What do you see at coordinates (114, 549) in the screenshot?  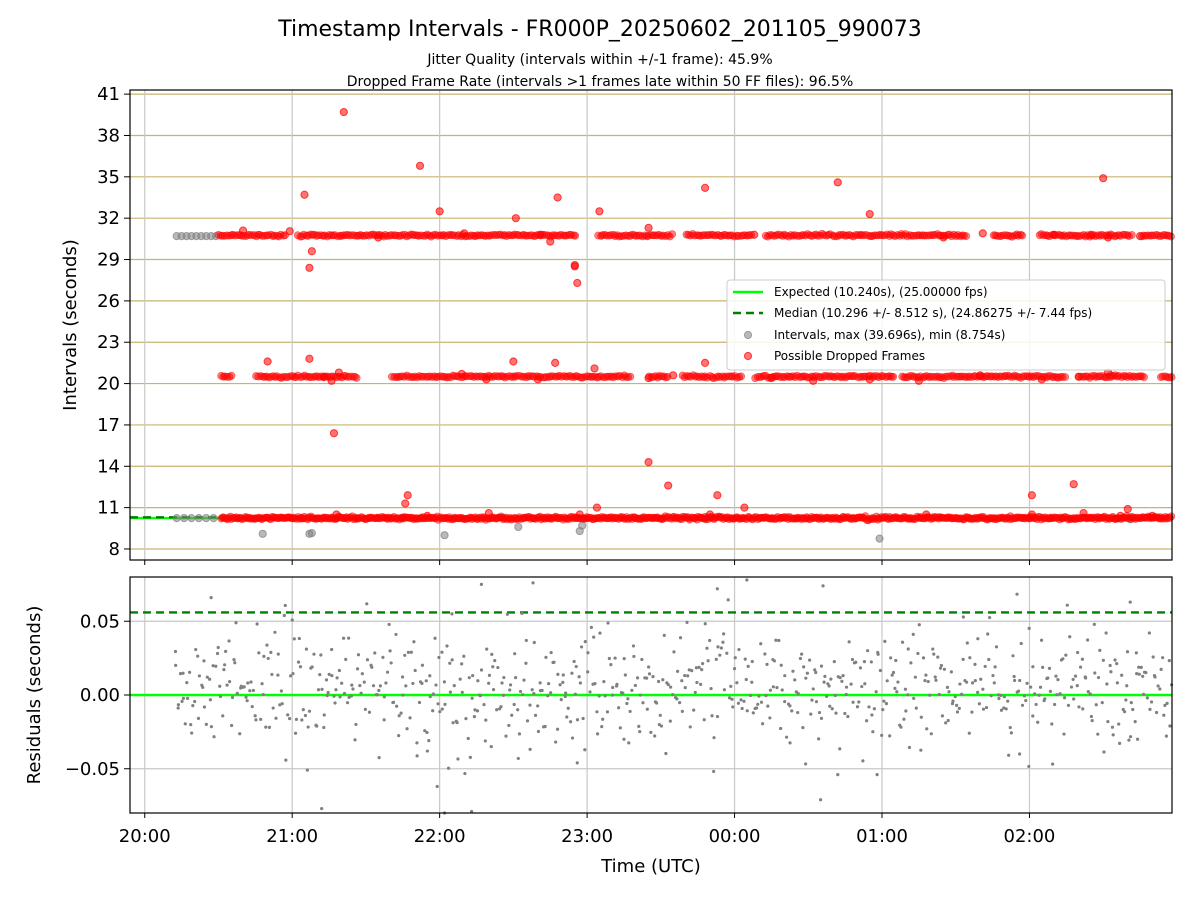 I see `intervals-y-tick-label: 8` at bounding box center [114, 549].